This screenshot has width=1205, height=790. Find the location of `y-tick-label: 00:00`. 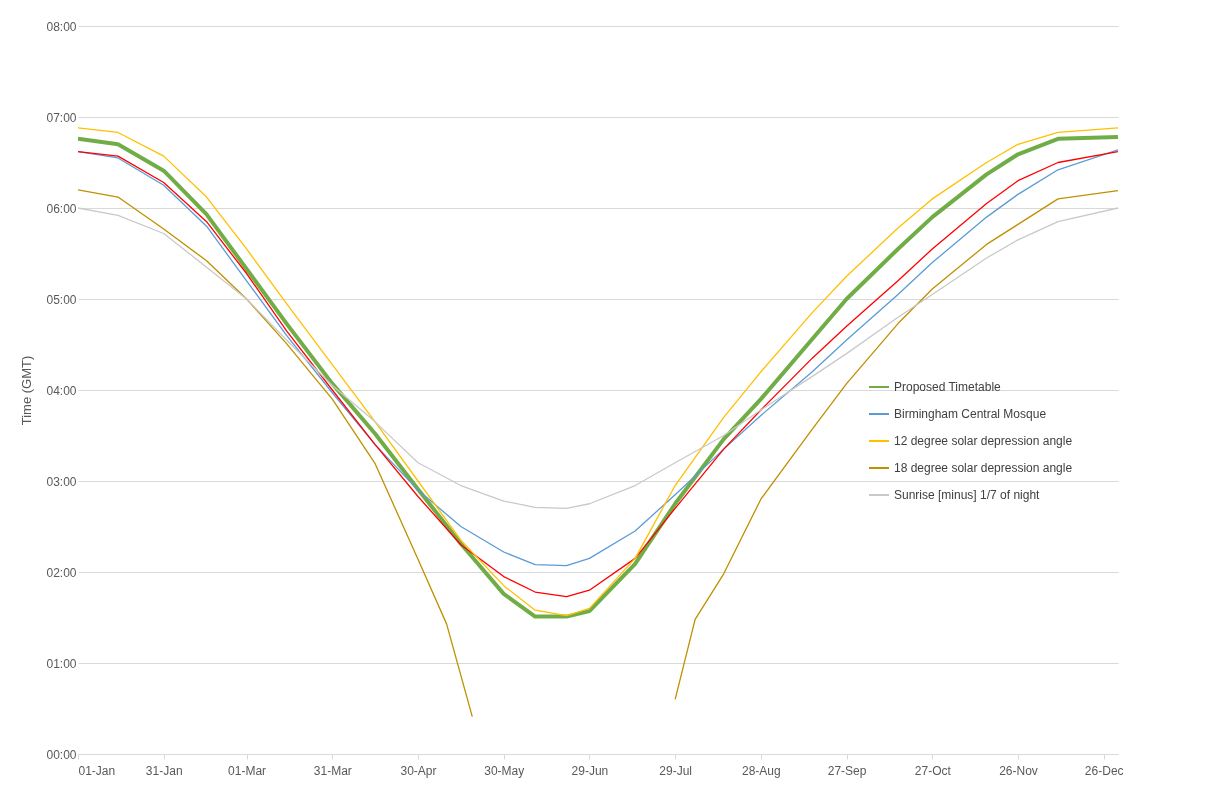

y-tick-label: 00:00 is located at coordinates (61, 754).